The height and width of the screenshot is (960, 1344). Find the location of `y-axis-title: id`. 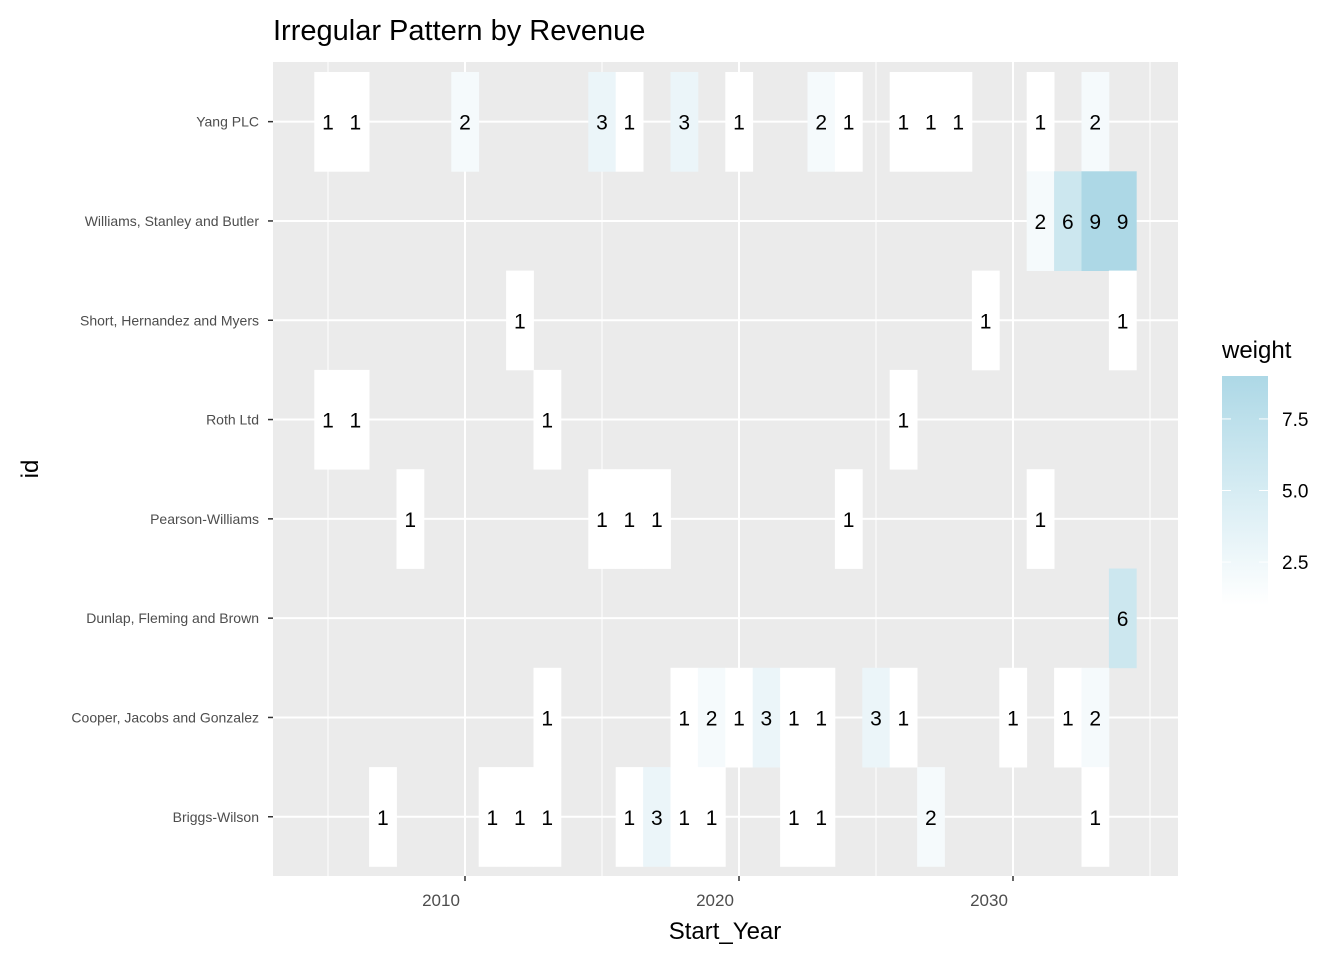

y-axis-title: id is located at coordinates (30, 469).